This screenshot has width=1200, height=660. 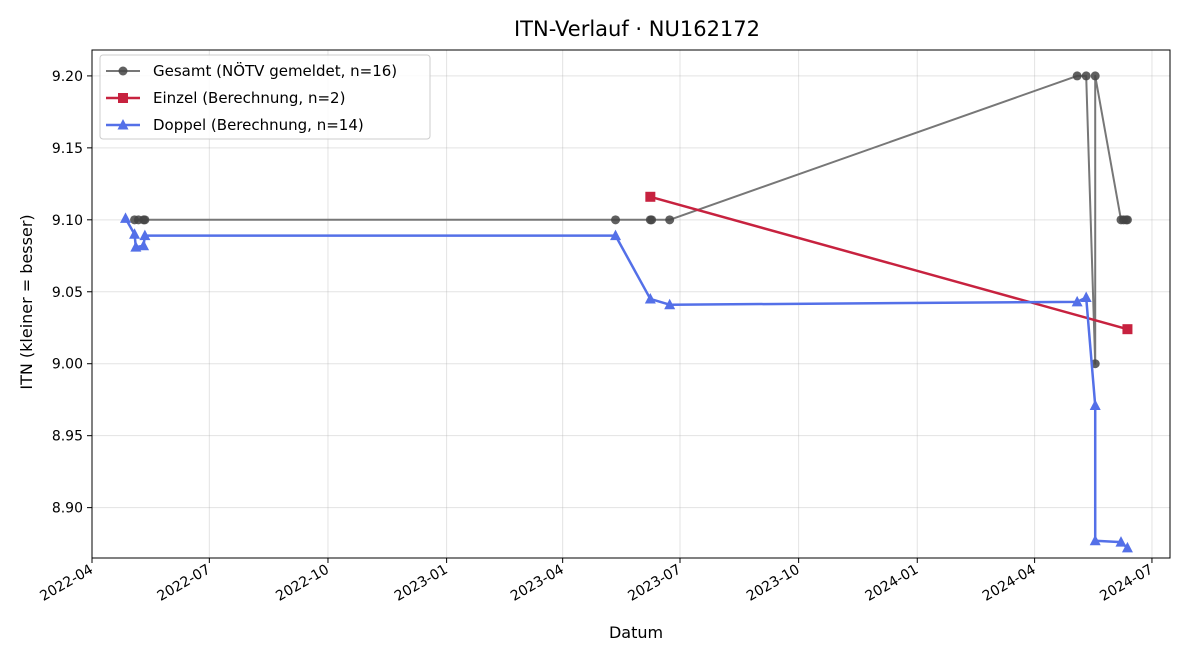 I want to click on x-tick-label: 2024-07, so click(x=1126, y=583).